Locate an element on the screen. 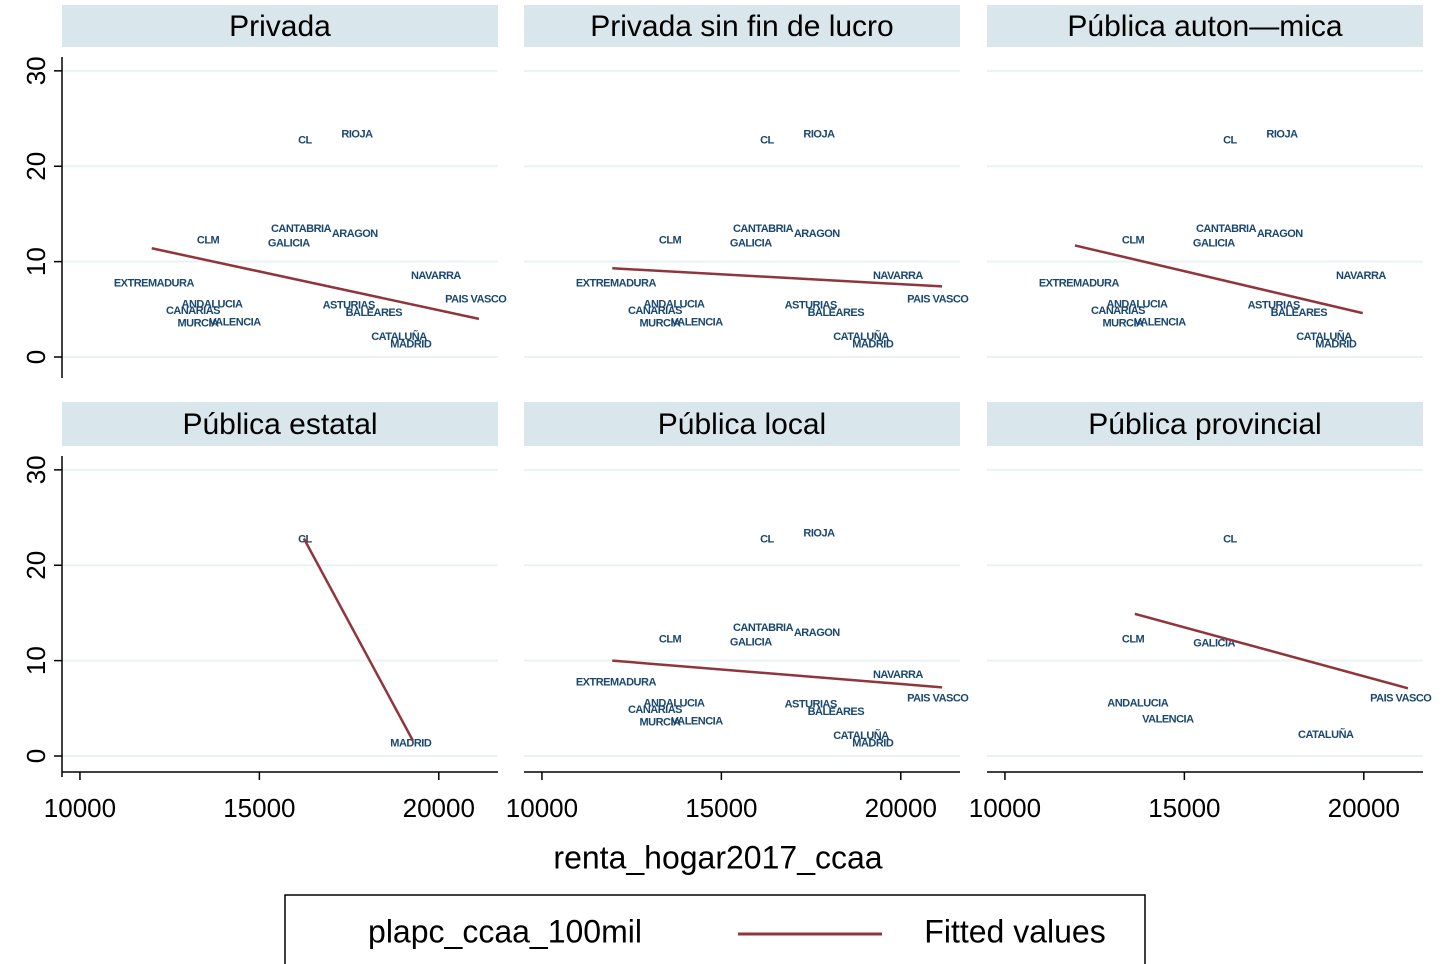 The width and height of the screenshot is (1443, 964). legend-label: plapc_ccaa_100mil is located at coordinates (505, 931).